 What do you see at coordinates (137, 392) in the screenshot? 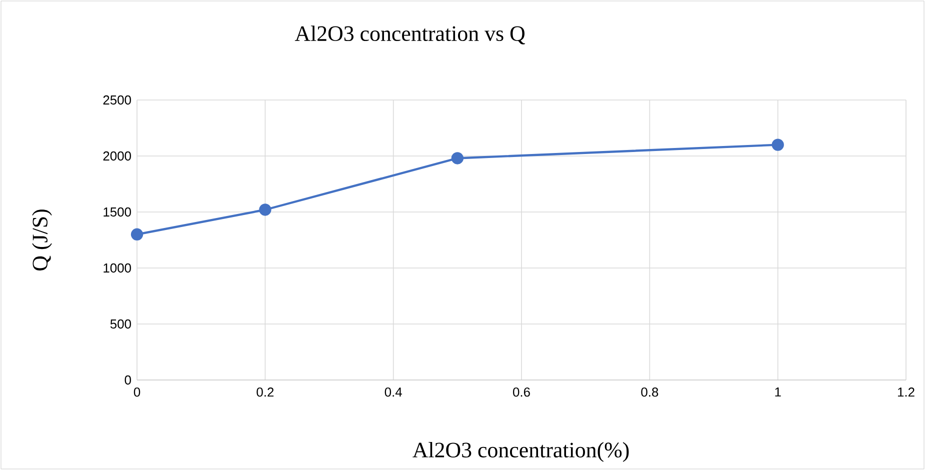
I see `x-tick-label: 0` at bounding box center [137, 392].